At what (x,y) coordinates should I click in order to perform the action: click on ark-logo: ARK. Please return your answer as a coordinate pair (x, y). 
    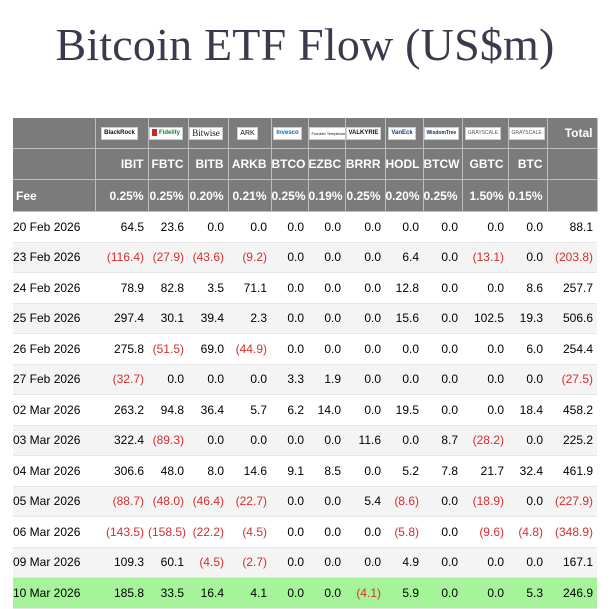
    Looking at the image, I should click on (247, 134).